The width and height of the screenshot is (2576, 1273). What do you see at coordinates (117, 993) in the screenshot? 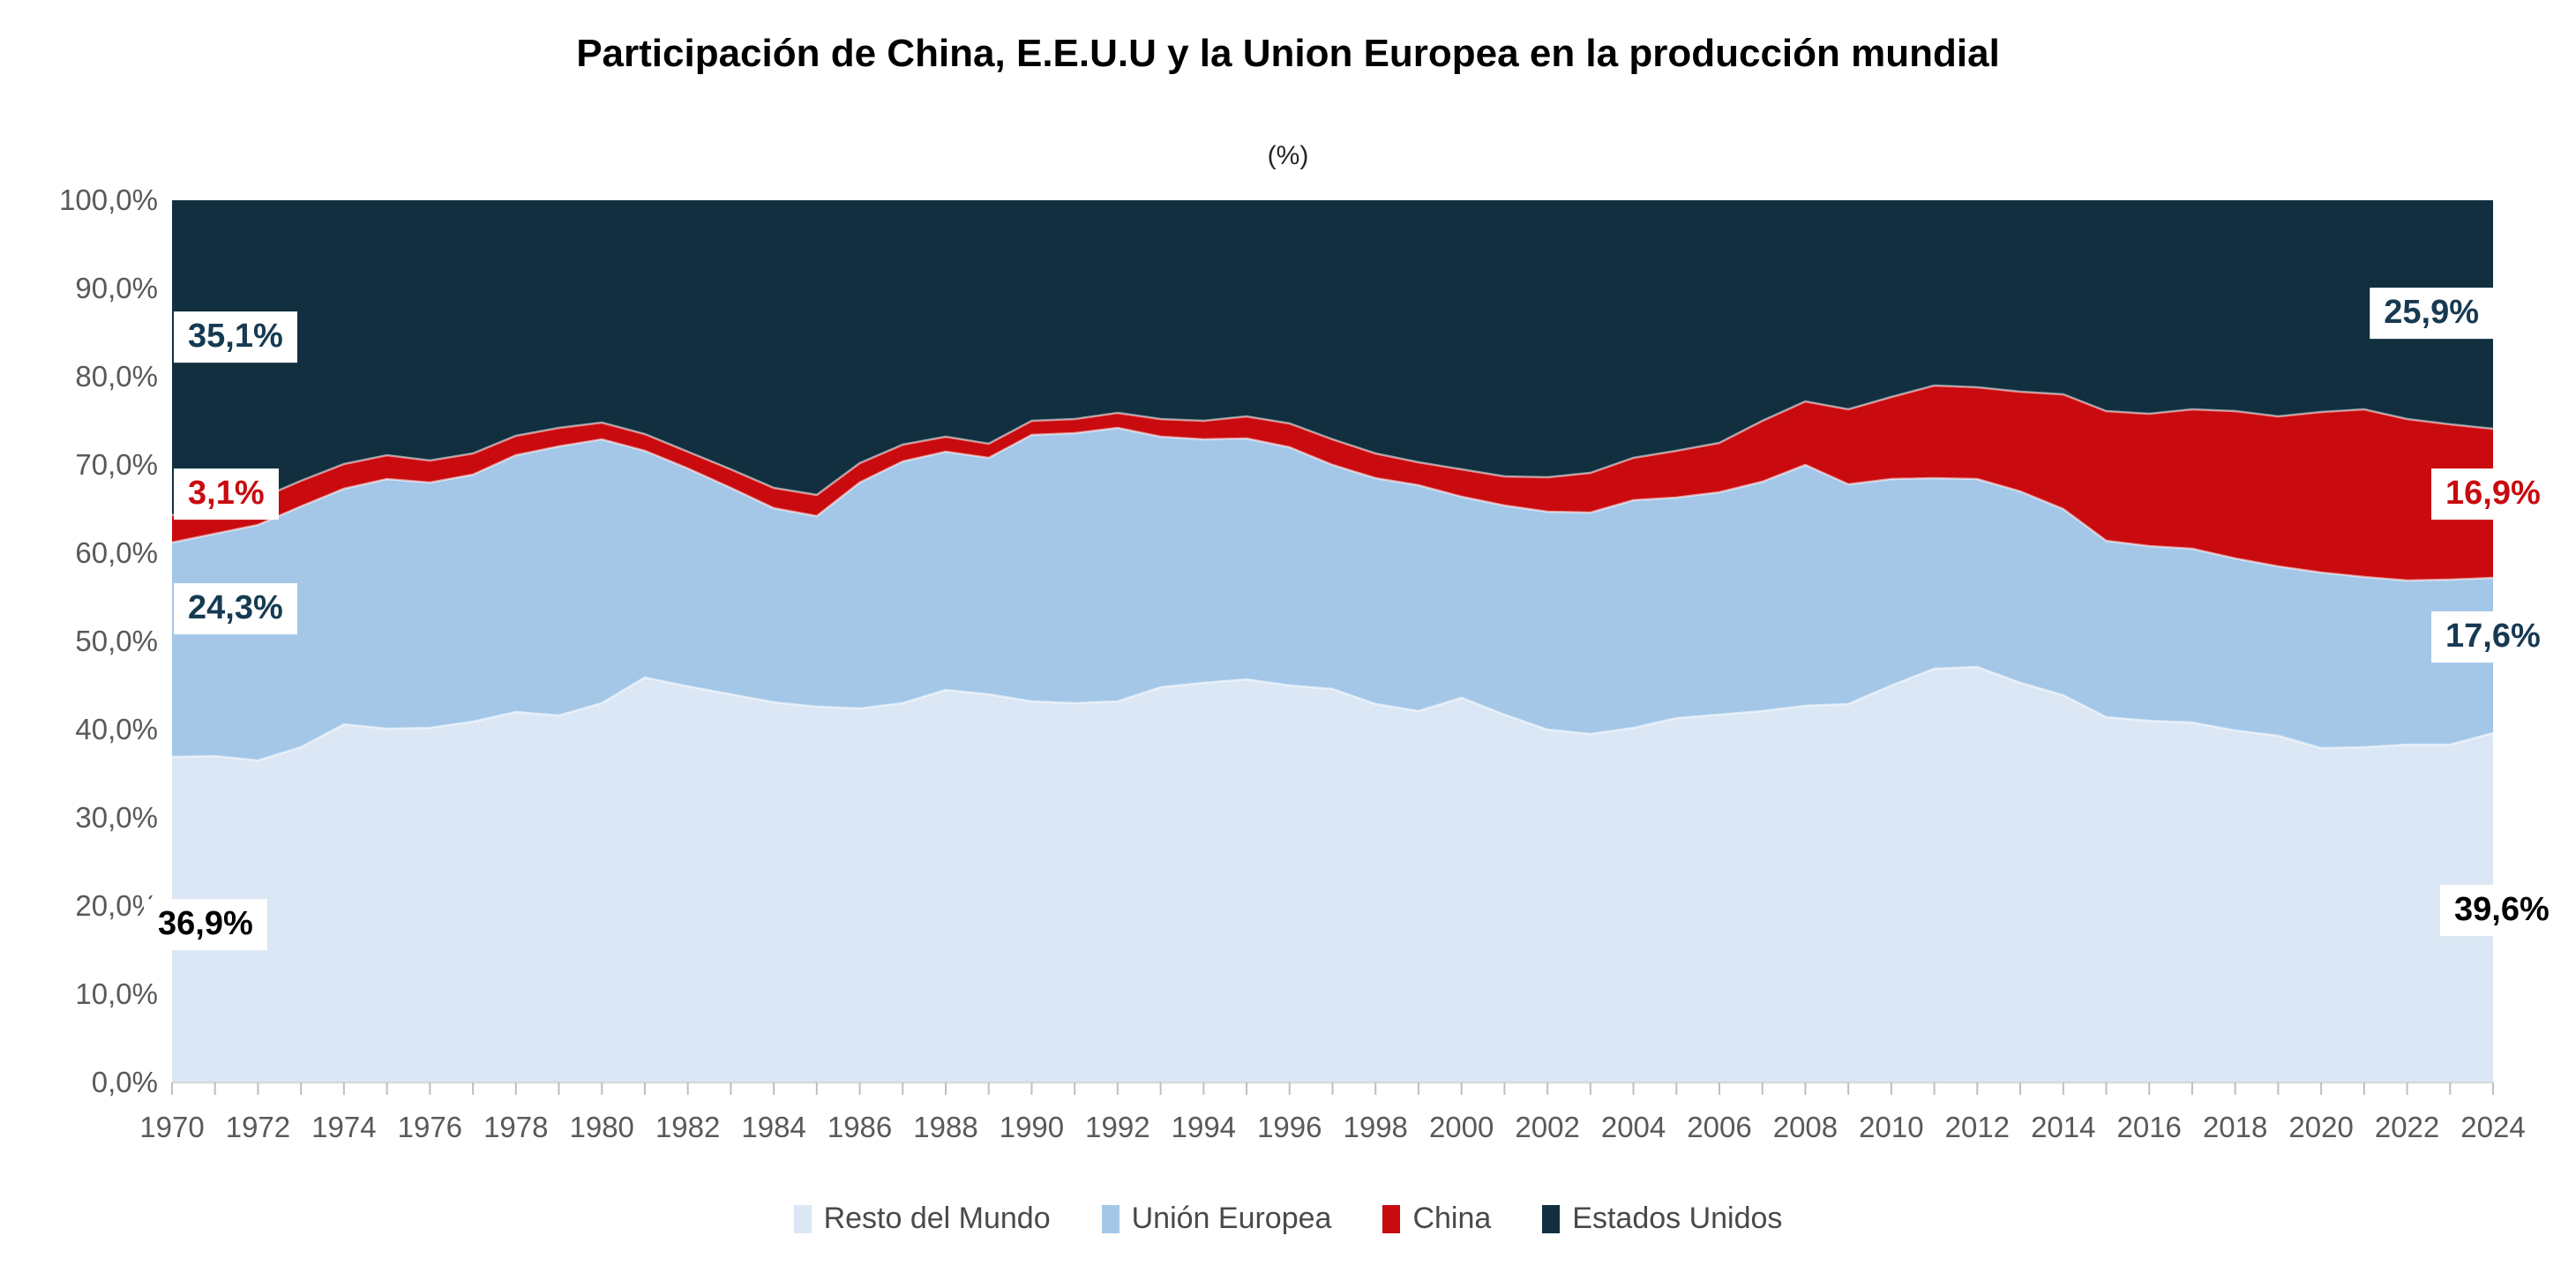
I see `y-tick-label: 10,0%` at bounding box center [117, 993].